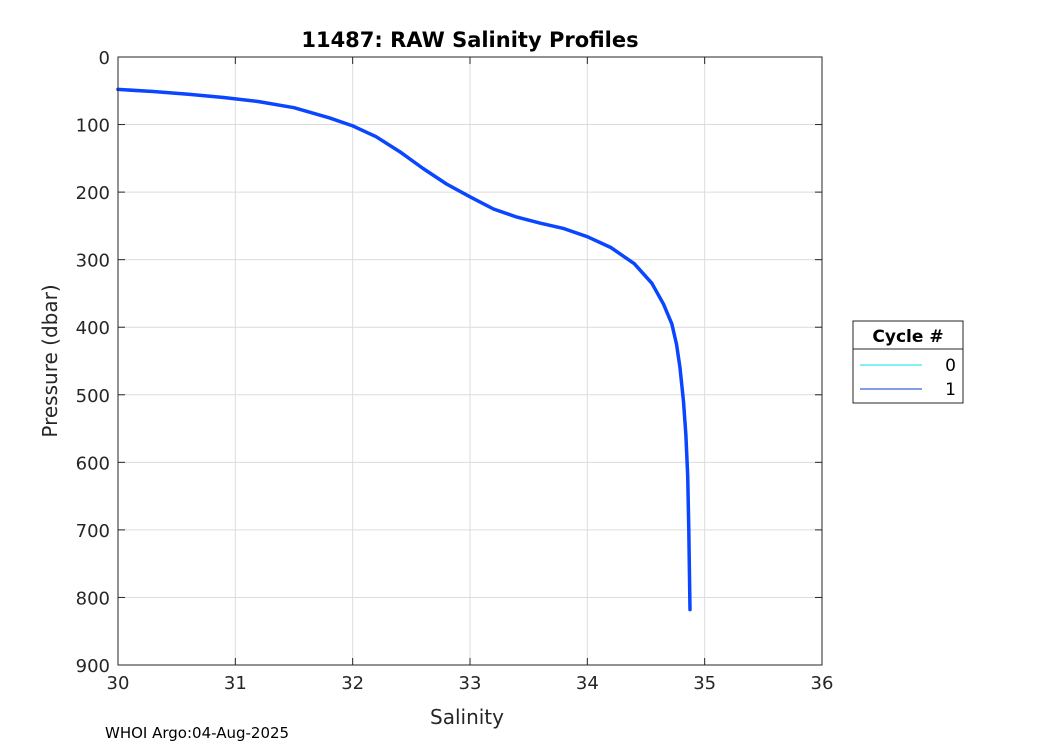  What do you see at coordinates (93, 666) in the screenshot?
I see `y-tick-label: 900` at bounding box center [93, 666].